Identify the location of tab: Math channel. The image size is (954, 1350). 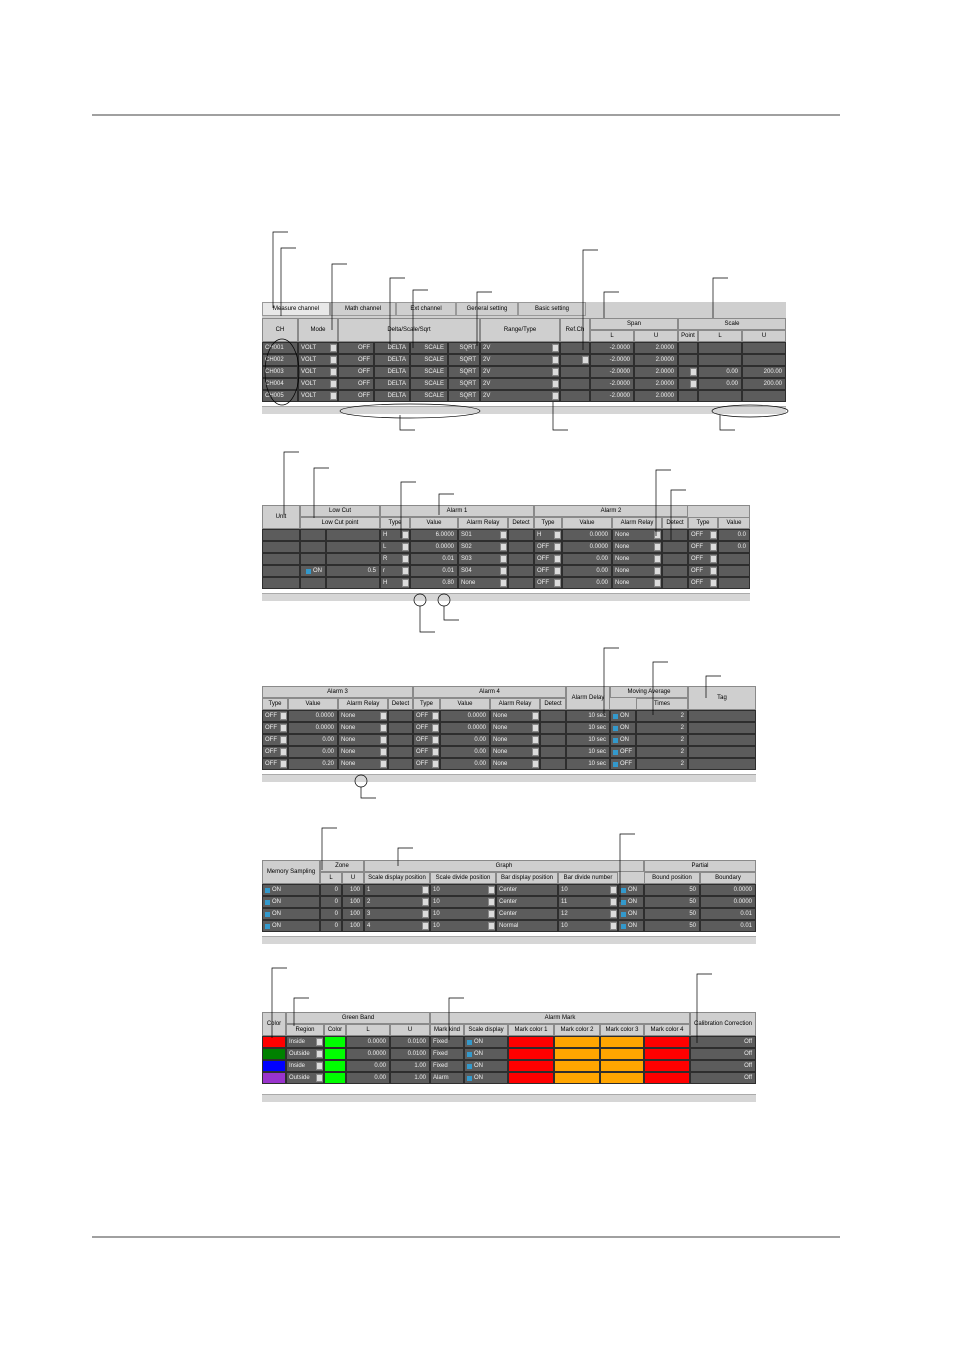
(363, 309).